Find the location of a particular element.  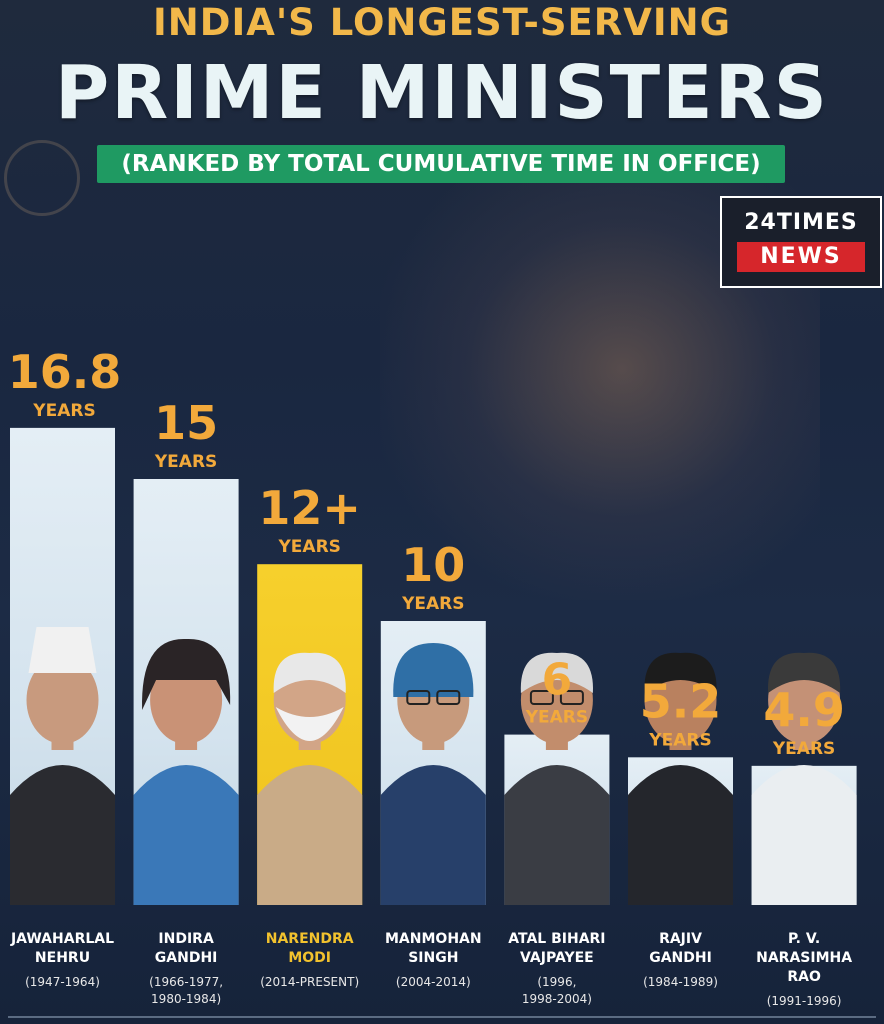

value-label: 4.9 is located at coordinates (804, 710).